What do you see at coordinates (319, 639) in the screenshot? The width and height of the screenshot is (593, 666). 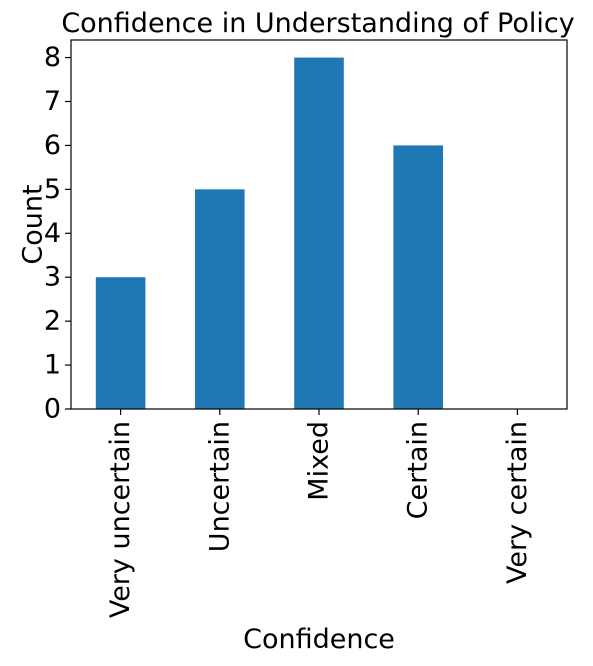 I see `x-axis-label: Confidence` at bounding box center [319, 639].